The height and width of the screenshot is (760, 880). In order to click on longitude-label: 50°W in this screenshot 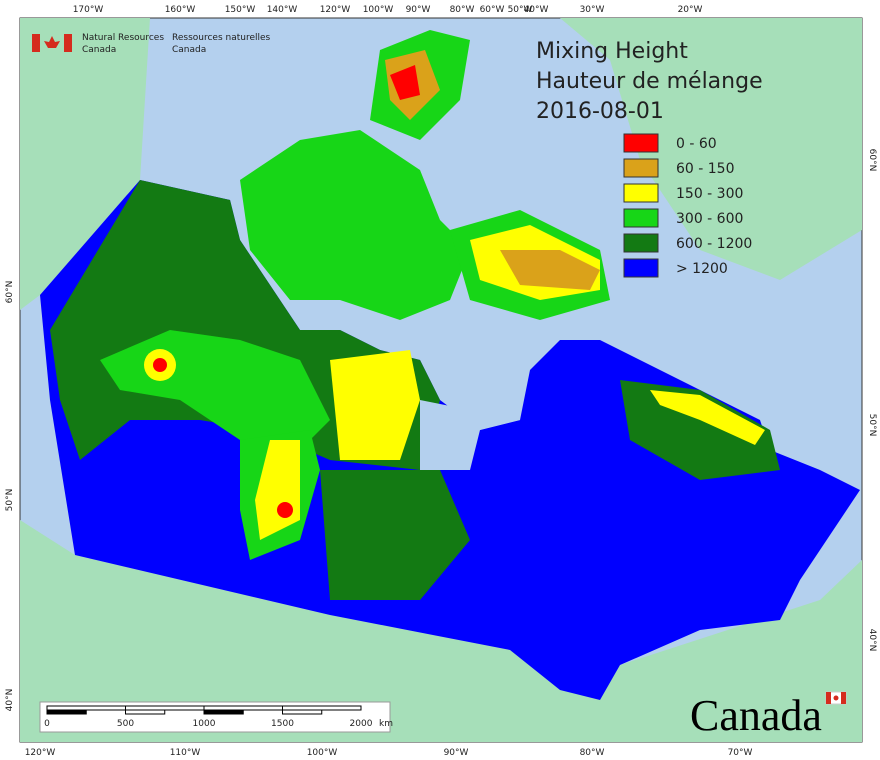, I will do `click(520, 10)`.